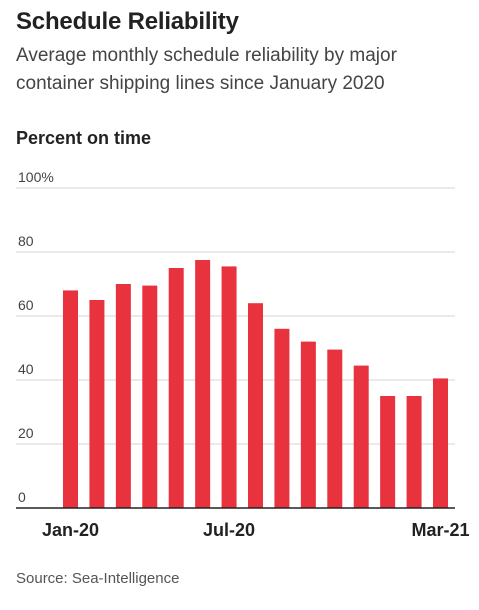  Describe the element at coordinates (84, 138) in the screenshot. I see `y-axis-label: Percent on time` at that location.